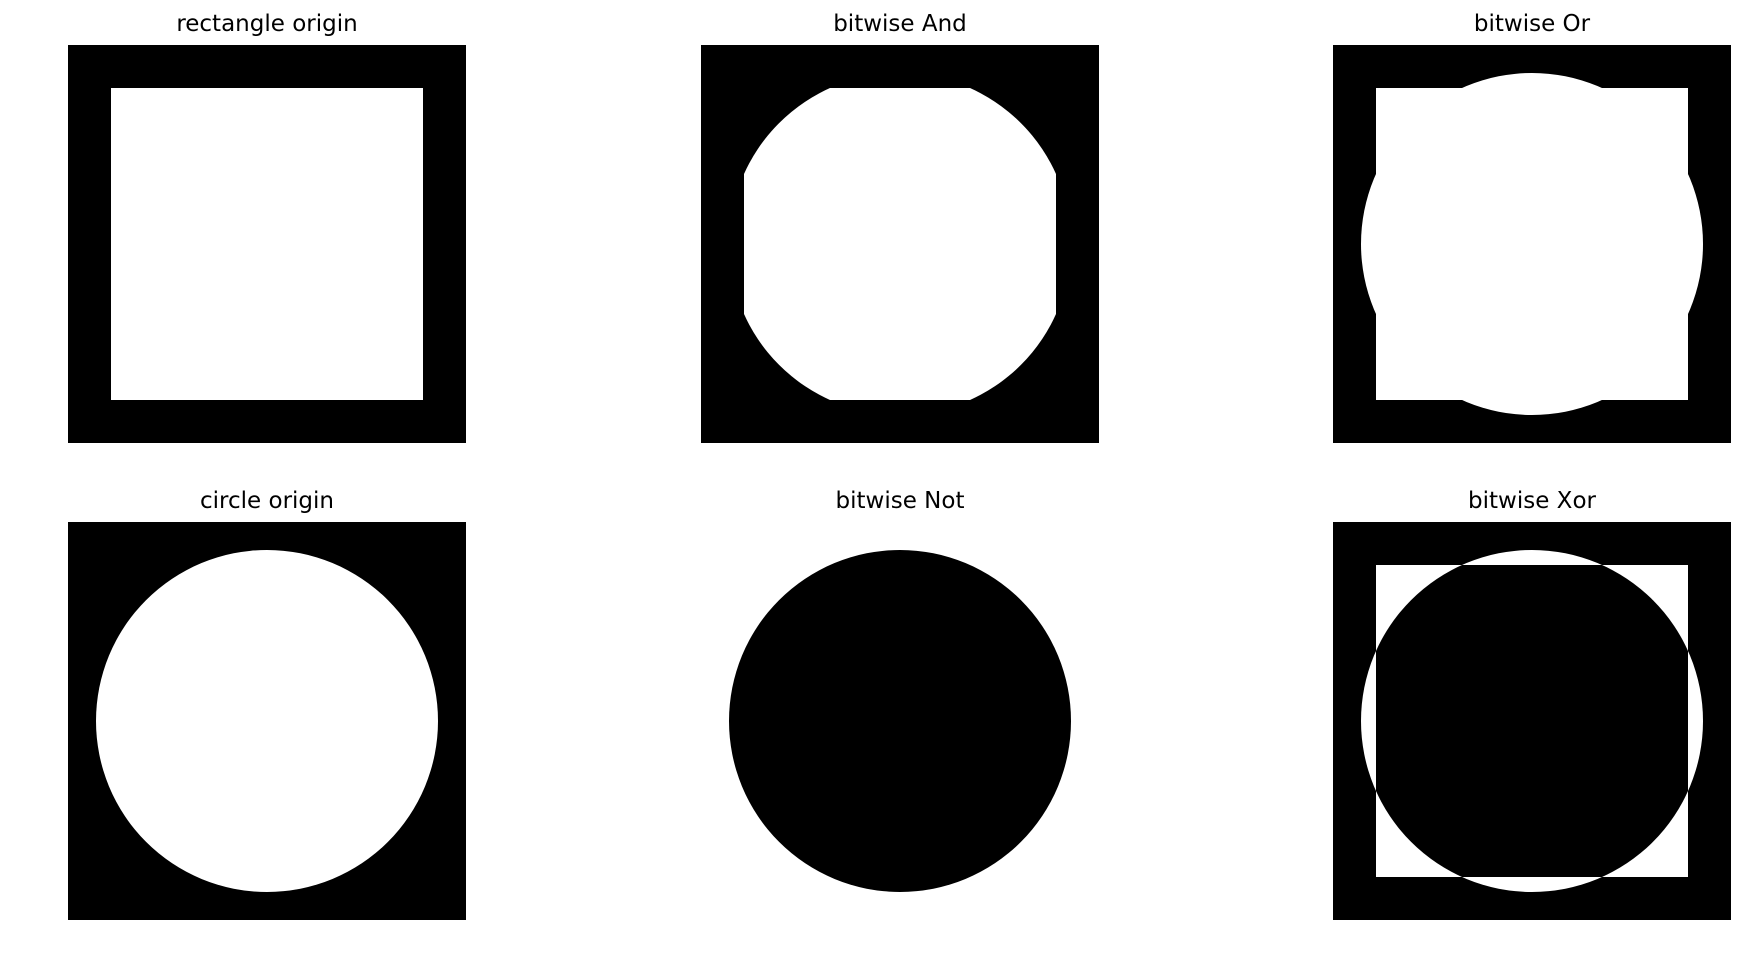 The width and height of the screenshot is (1747, 962). Describe the element at coordinates (267, 721) in the screenshot. I see `circle-origin-image` at that location.